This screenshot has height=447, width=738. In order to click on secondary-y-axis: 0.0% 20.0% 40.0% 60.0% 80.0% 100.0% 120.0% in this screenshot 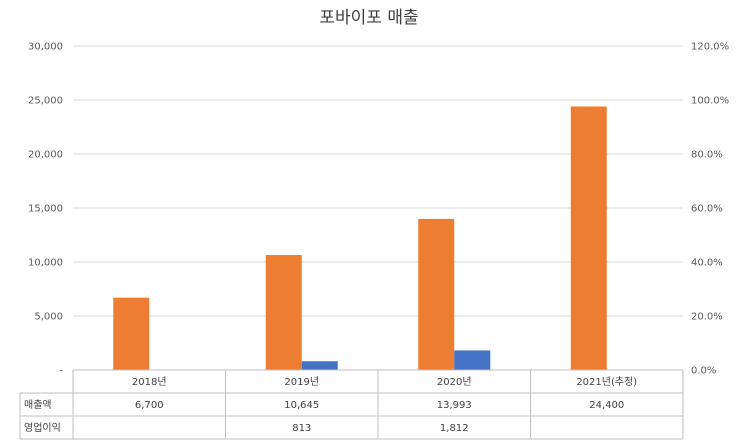, I will do `click(710, 209)`.